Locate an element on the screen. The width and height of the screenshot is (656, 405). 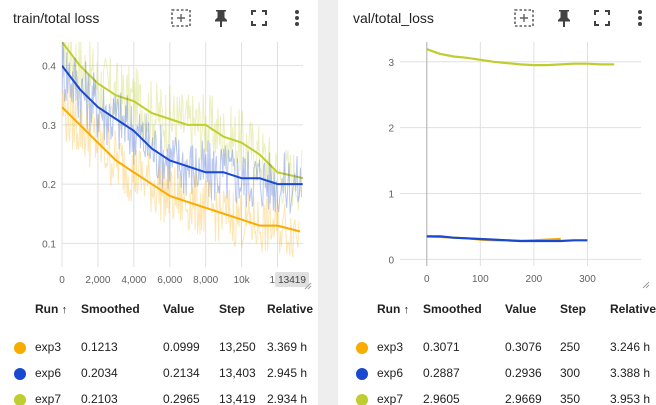
x-edge-label: 13419 is located at coordinates (292, 280).